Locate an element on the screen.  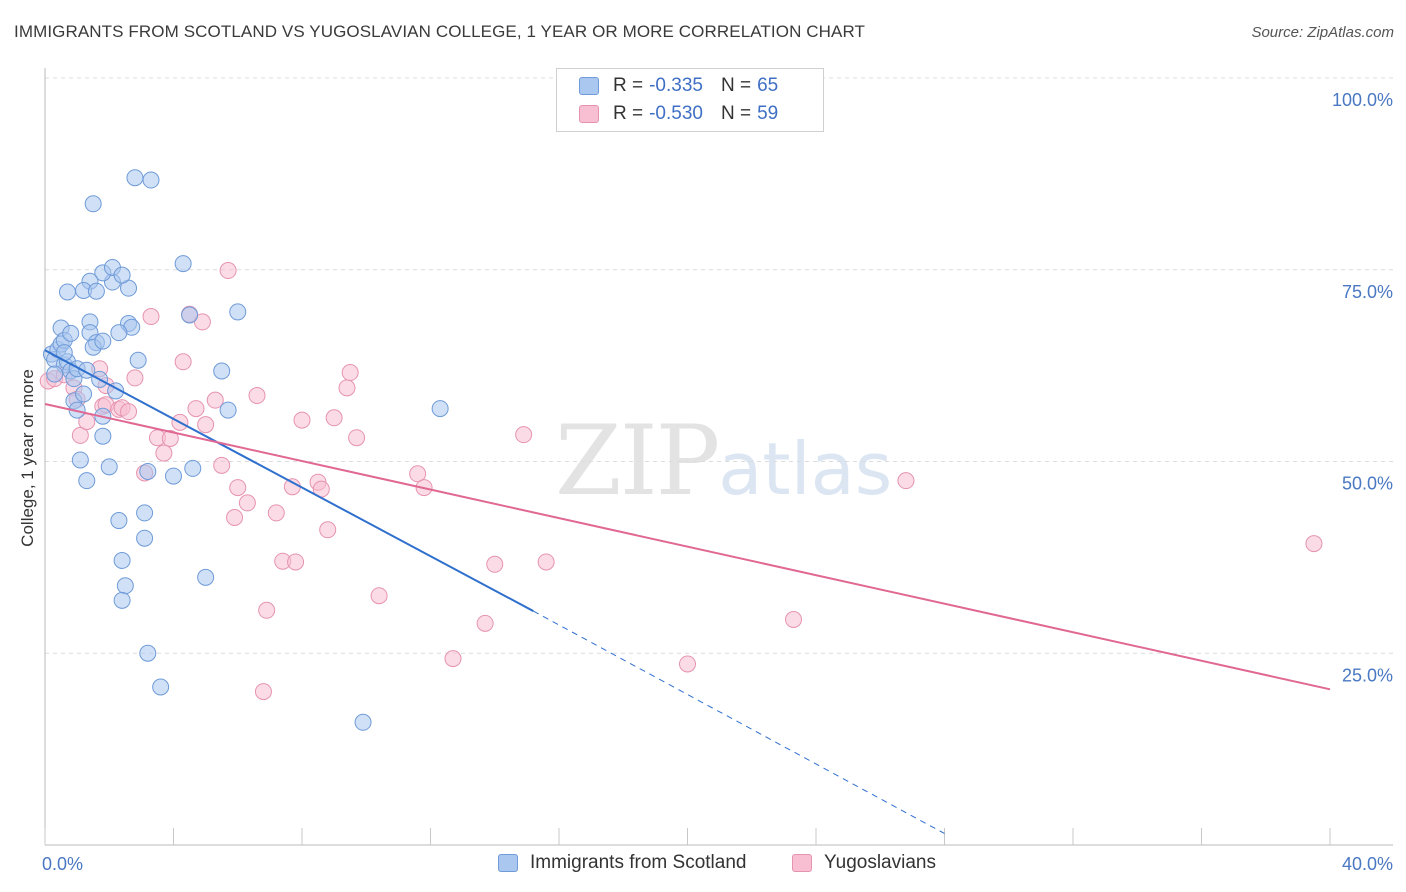
legend-n-value: 59 is located at coordinates (768, 113).